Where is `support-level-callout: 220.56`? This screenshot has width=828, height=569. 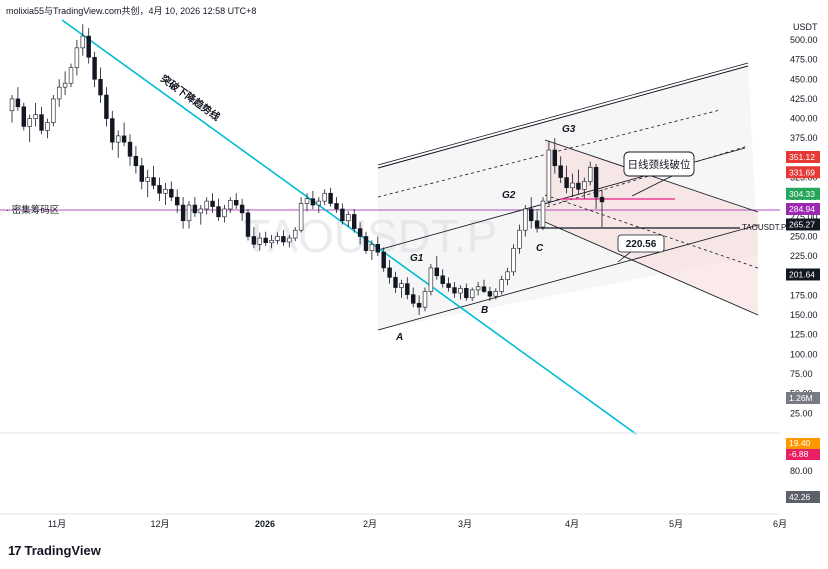
support-level-callout: 220.56 is located at coordinates (641, 248).